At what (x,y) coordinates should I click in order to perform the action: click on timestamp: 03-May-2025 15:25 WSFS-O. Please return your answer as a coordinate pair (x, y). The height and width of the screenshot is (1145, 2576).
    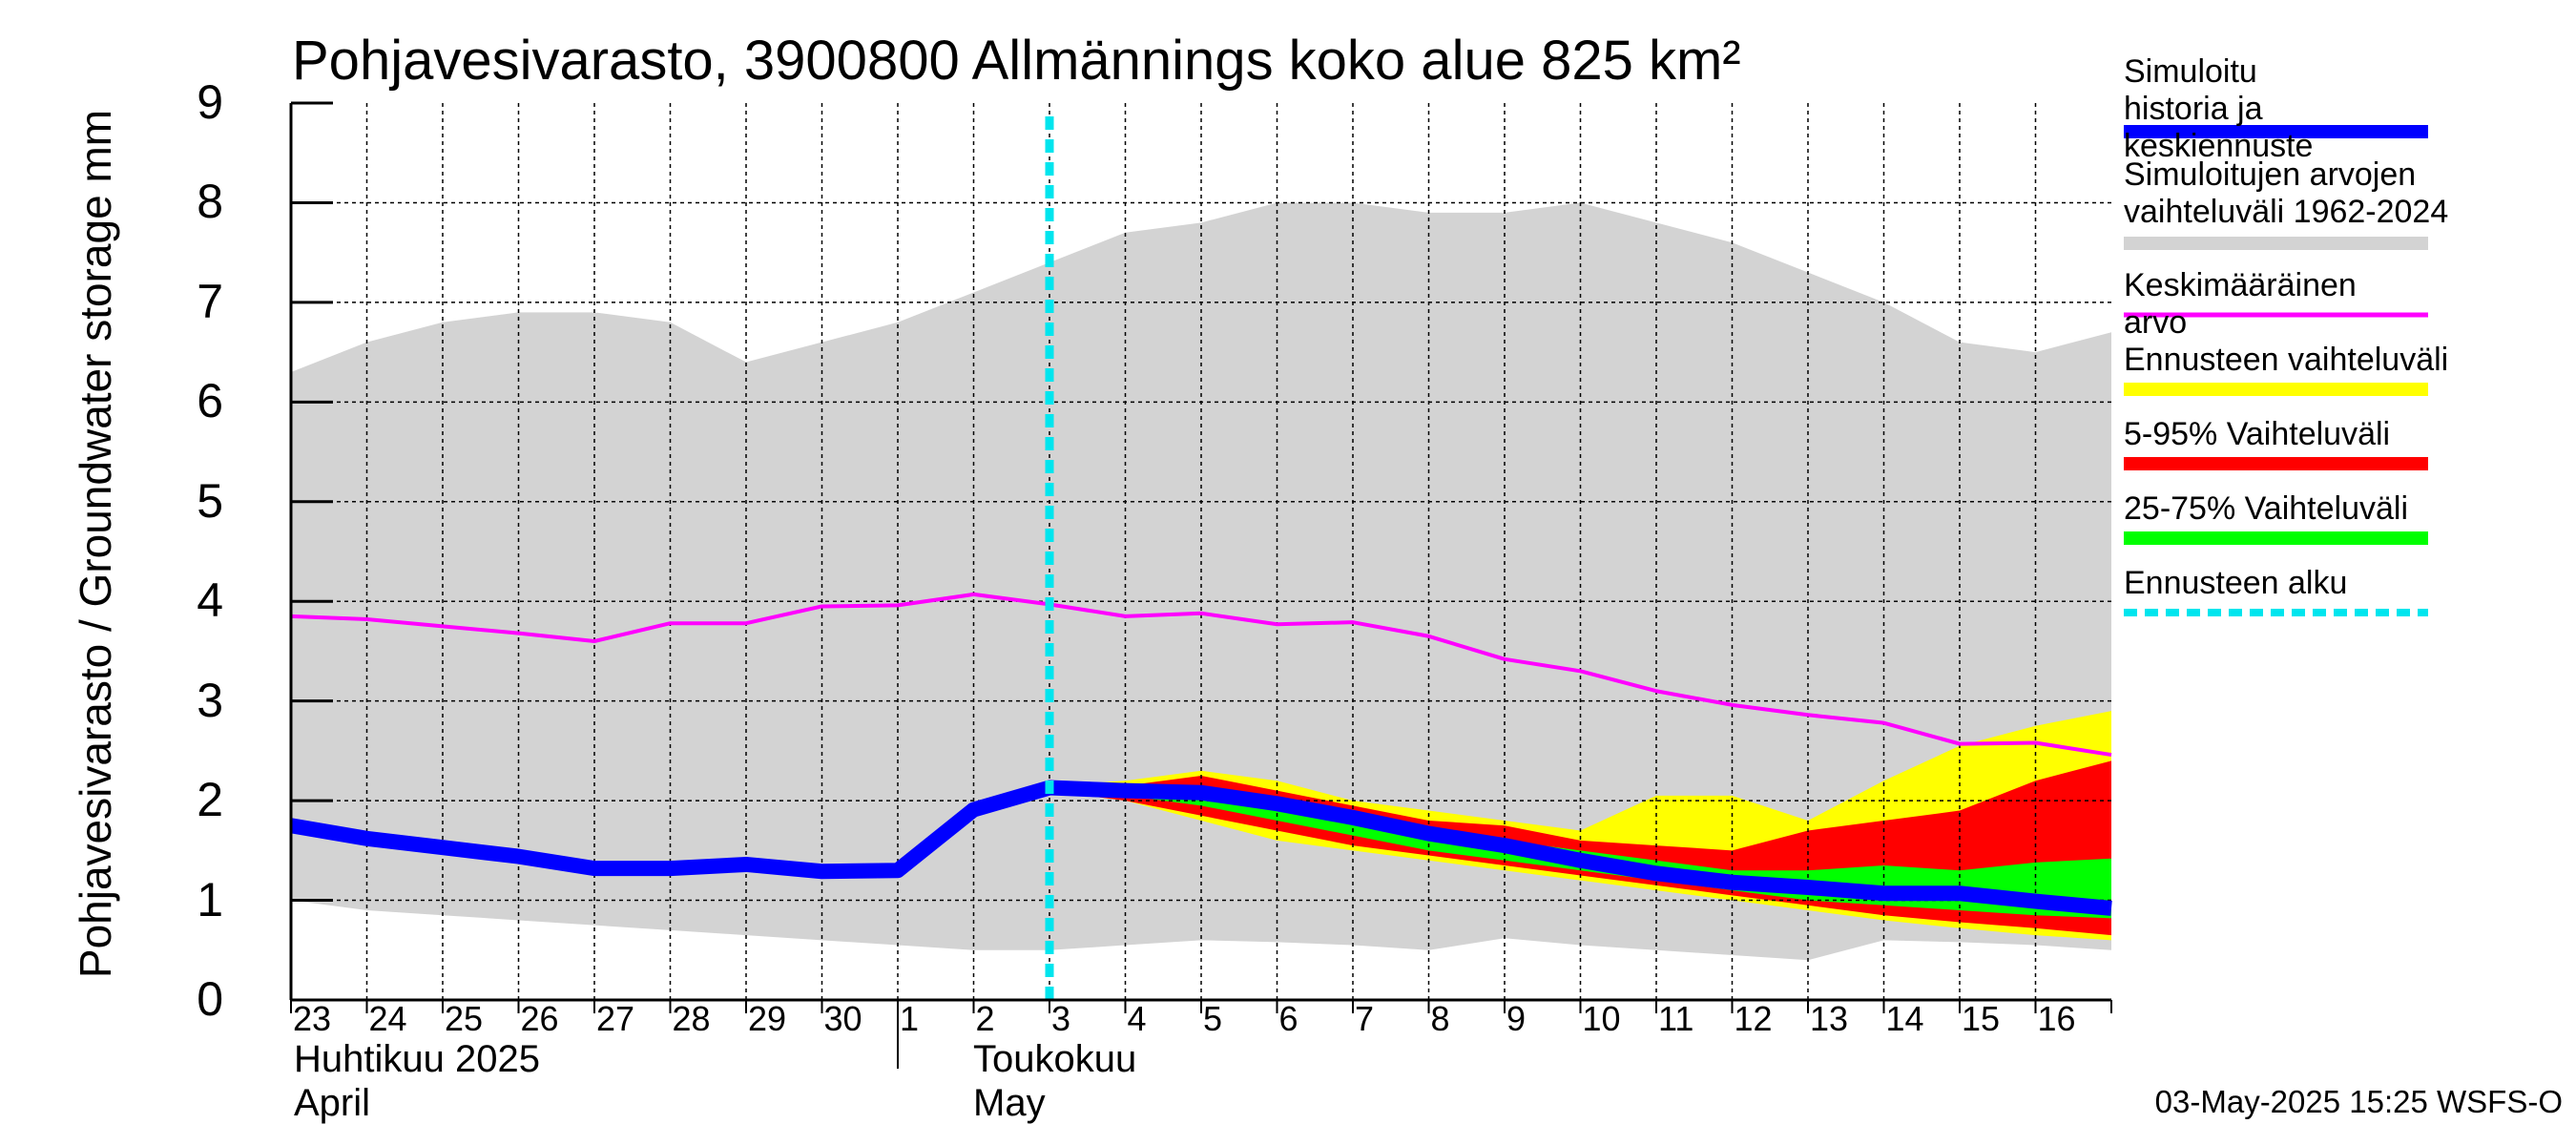
    Looking at the image, I should click on (2358, 1101).